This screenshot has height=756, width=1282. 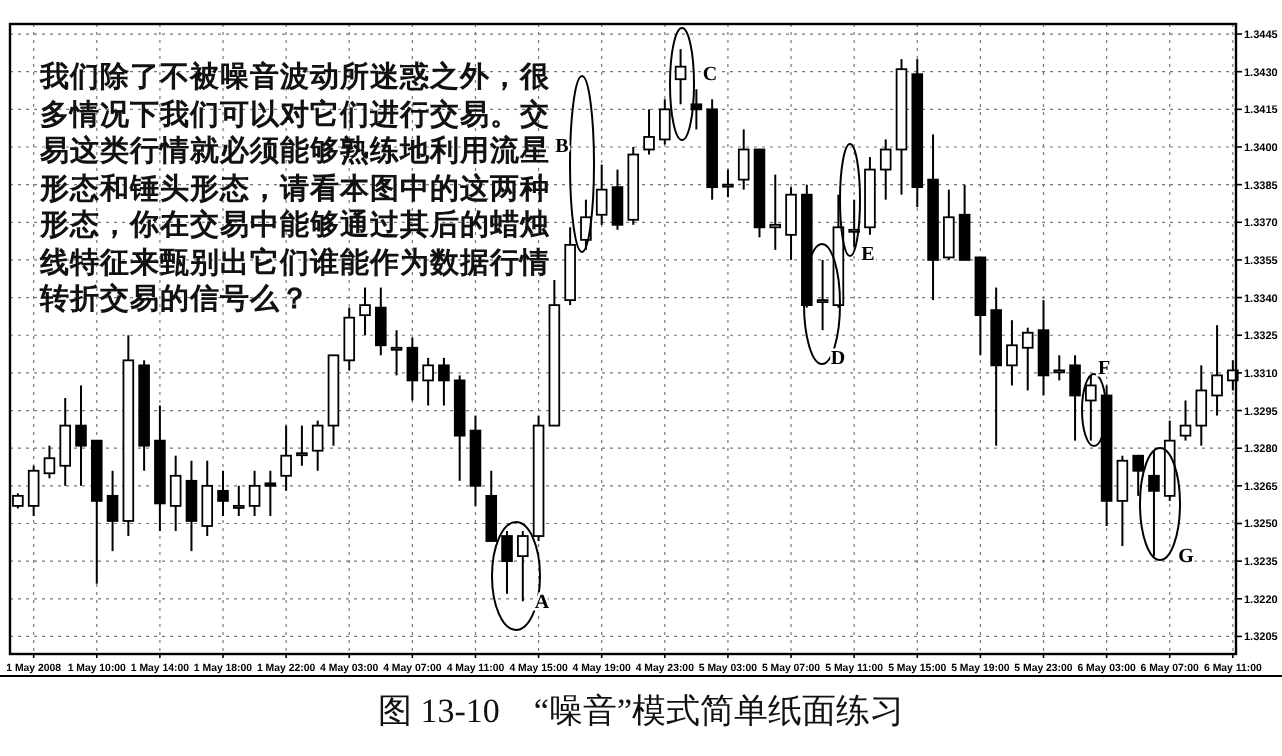 What do you see at coordinates (838, 359) in the screenshot?
I see `annotation: D` at bounding box center [838, 359].